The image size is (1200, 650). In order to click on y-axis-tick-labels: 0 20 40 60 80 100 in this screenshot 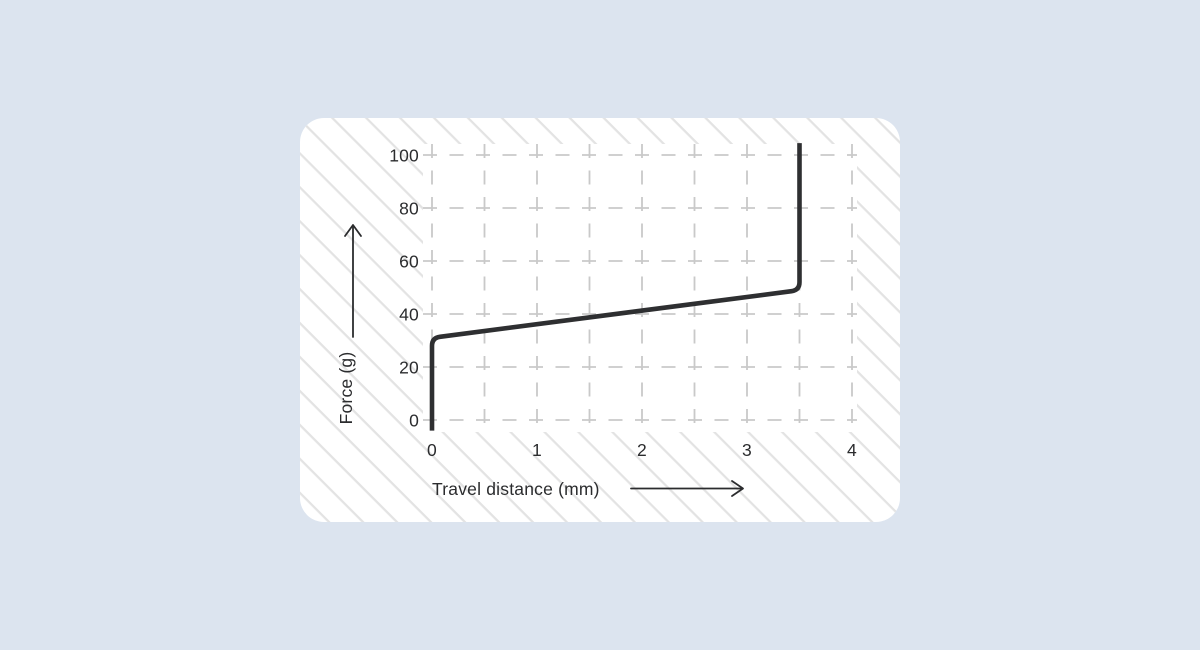, I will do `click(404, 288)`.